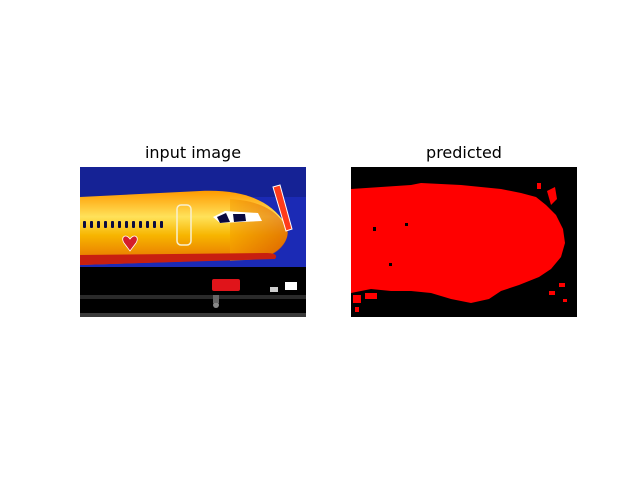 This screenshot has width=640, height=480. I want to click on predicted-panel, so click(464, 242).